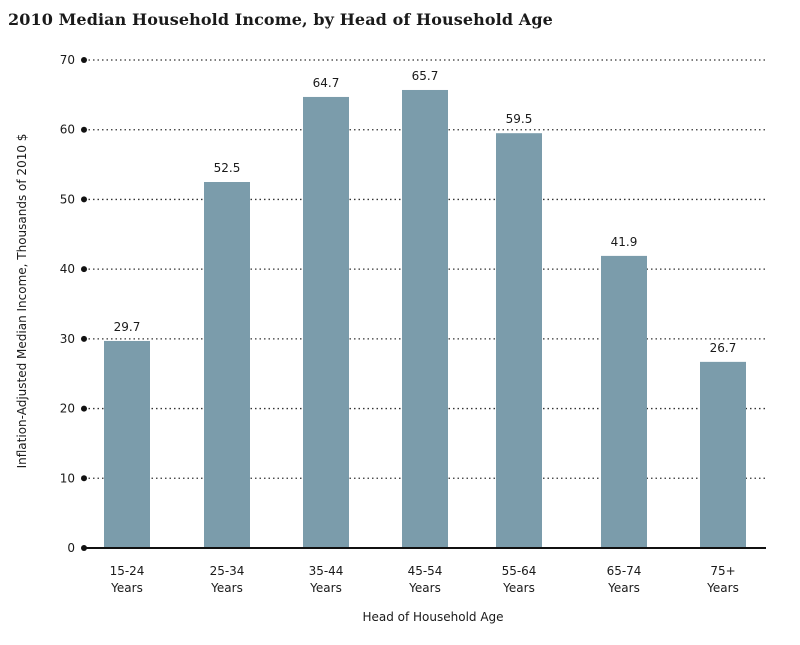 This screenshot has width=800, height=645. What do you see at coordinates (67, 409) in the screenshot?
I see `y-tick-label: 20` at bounding box center [67, 409].